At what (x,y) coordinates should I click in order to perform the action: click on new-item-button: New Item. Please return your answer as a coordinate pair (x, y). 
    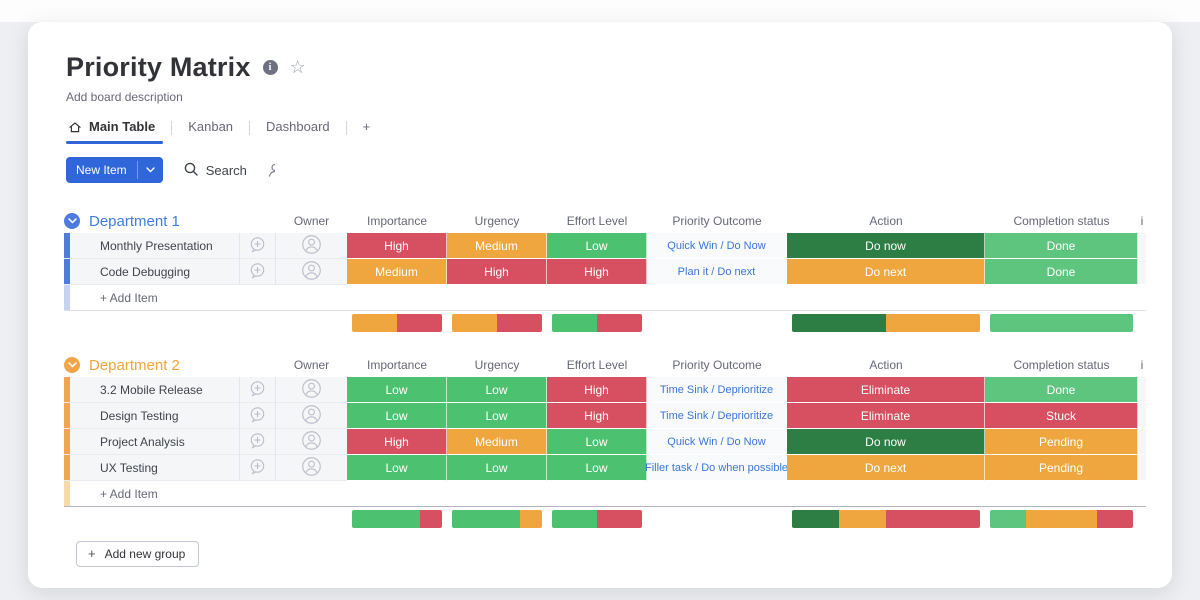
    Looking at the image, I should click on (114, 170).